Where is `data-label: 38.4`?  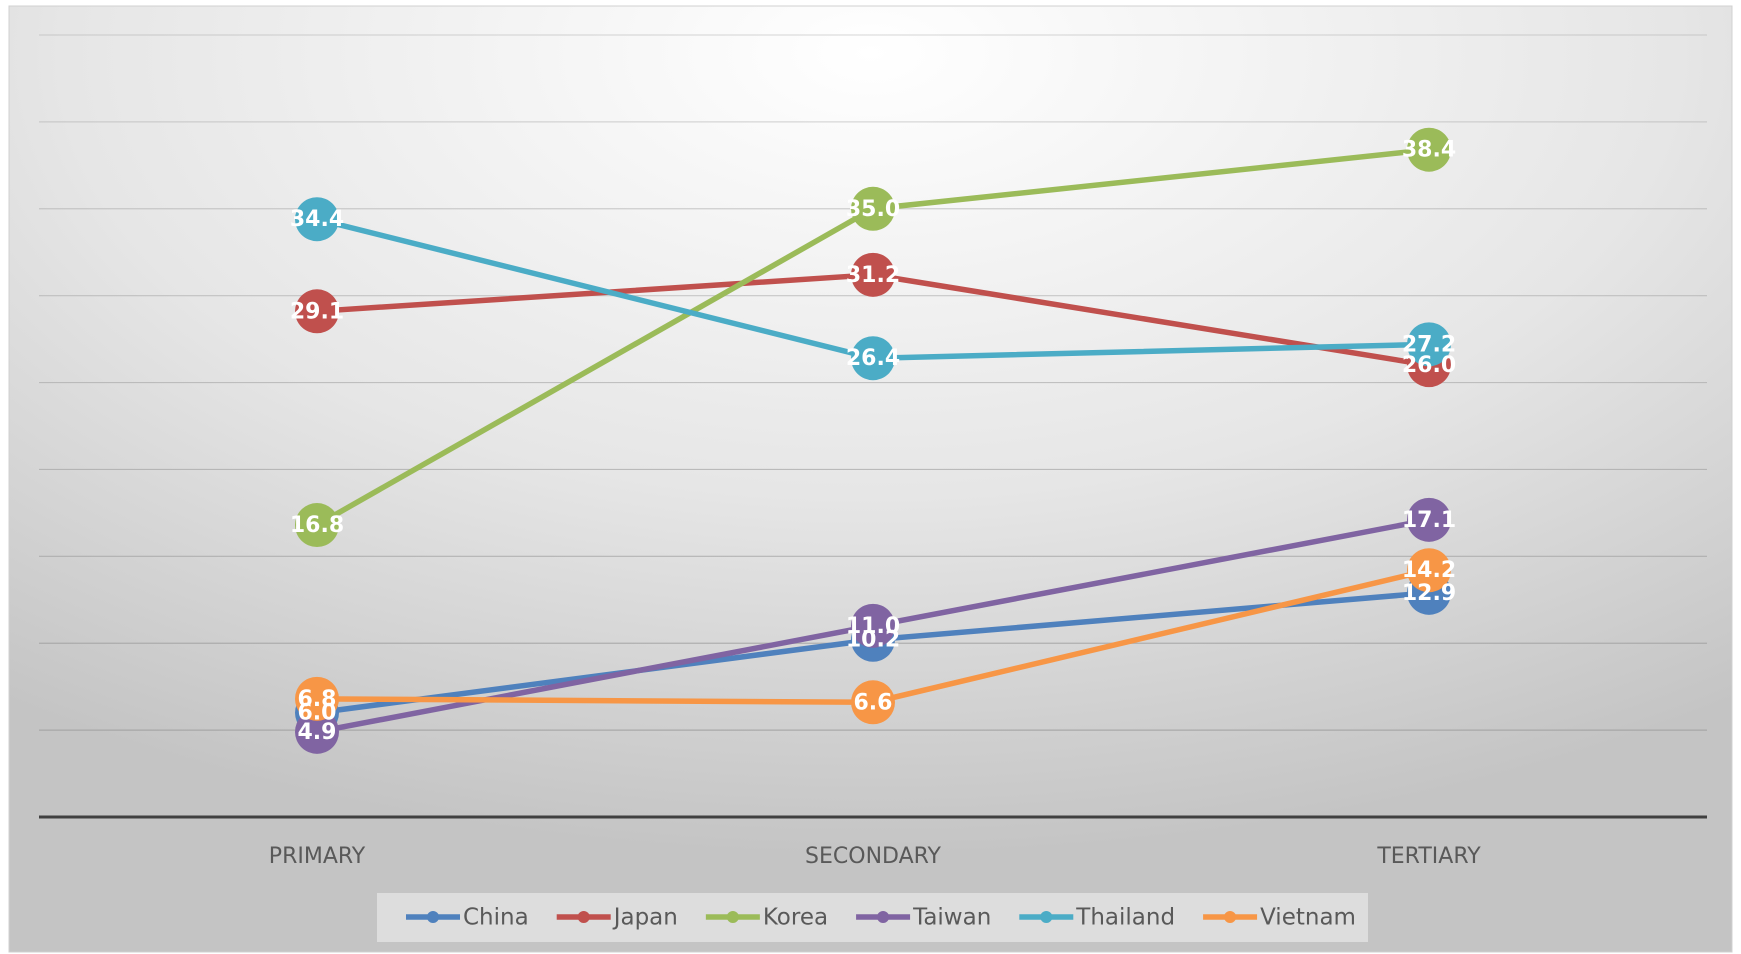
data-label: 38.4 is located at coordinates (1429, 150).